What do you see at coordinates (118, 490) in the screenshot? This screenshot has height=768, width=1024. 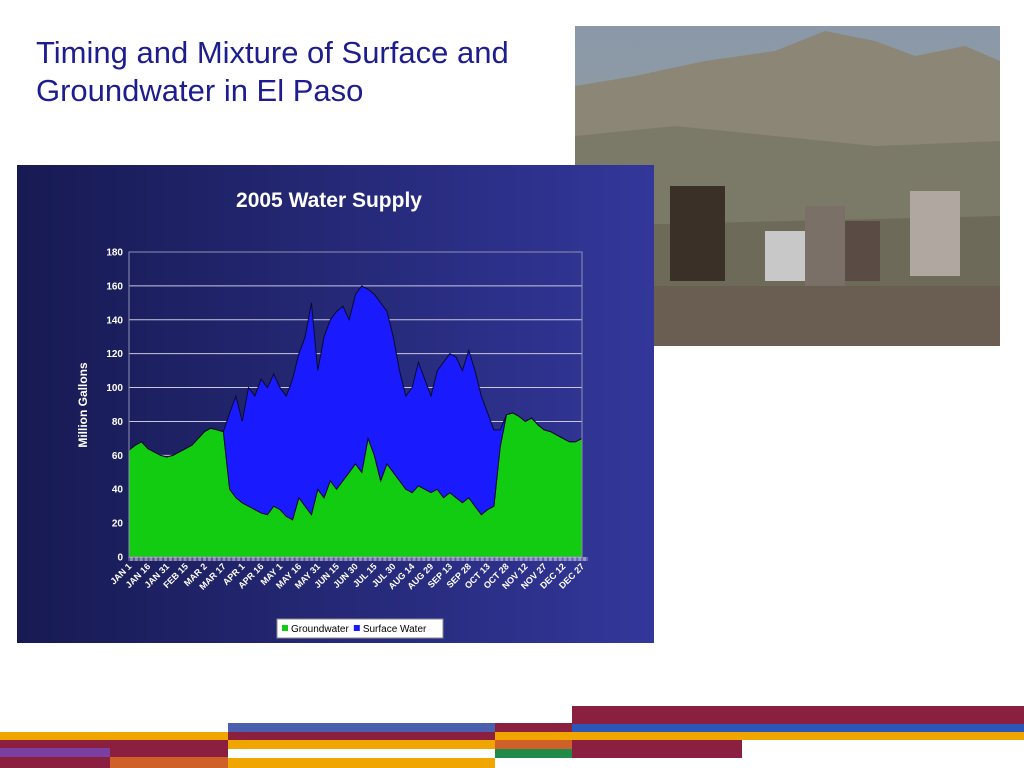 I see `y-tick-label: 40` at bounding box center [118, 490].